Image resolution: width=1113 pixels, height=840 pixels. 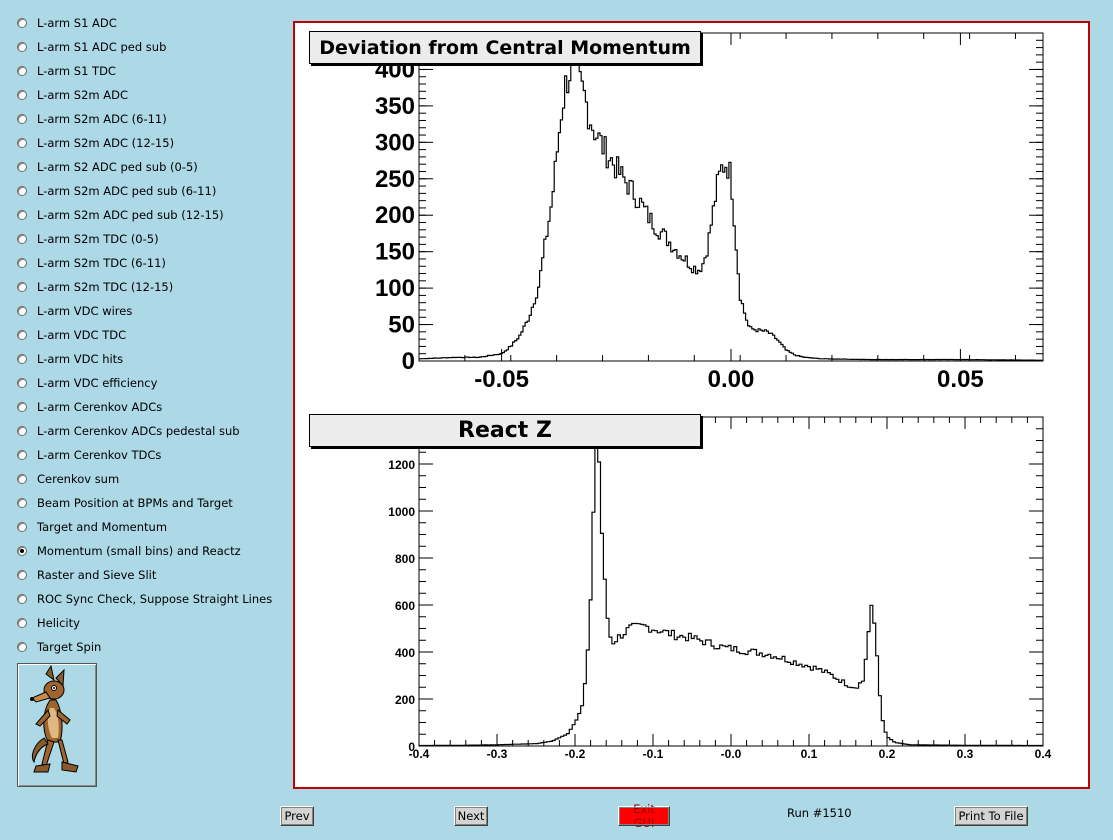 I want to click on y-tick-label: 1000, so click(x=401, y=512).